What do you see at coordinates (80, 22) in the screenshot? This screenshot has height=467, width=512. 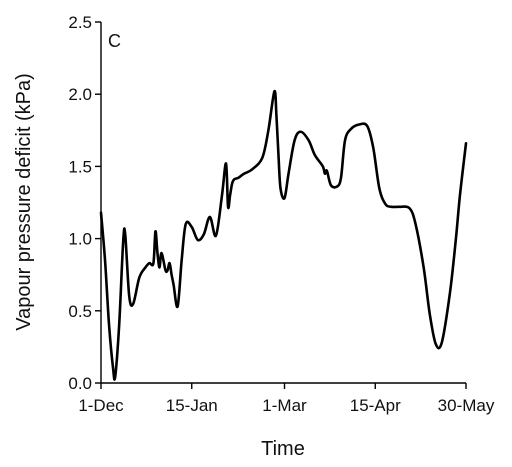 I see `y-tick-label: 2.5` at bounding box center [80, 22].